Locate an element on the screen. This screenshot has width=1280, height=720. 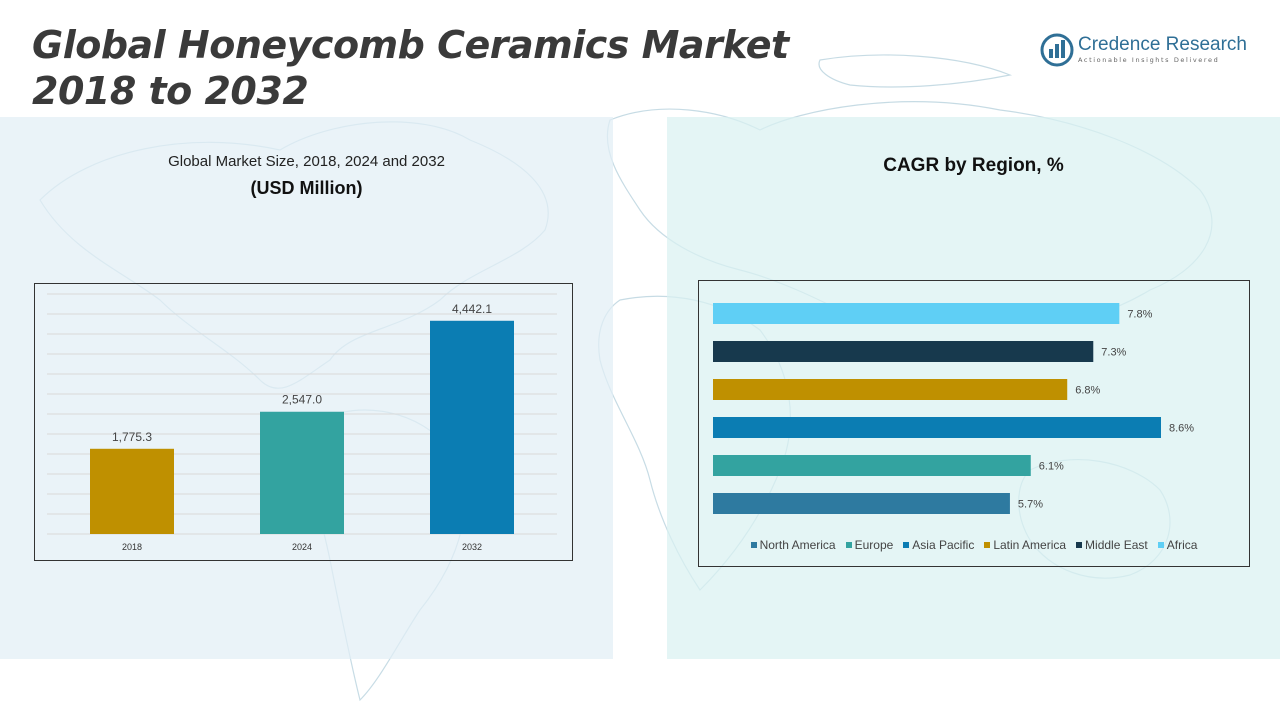
legend-item: Latin America is located at coordinates (1025, 545).